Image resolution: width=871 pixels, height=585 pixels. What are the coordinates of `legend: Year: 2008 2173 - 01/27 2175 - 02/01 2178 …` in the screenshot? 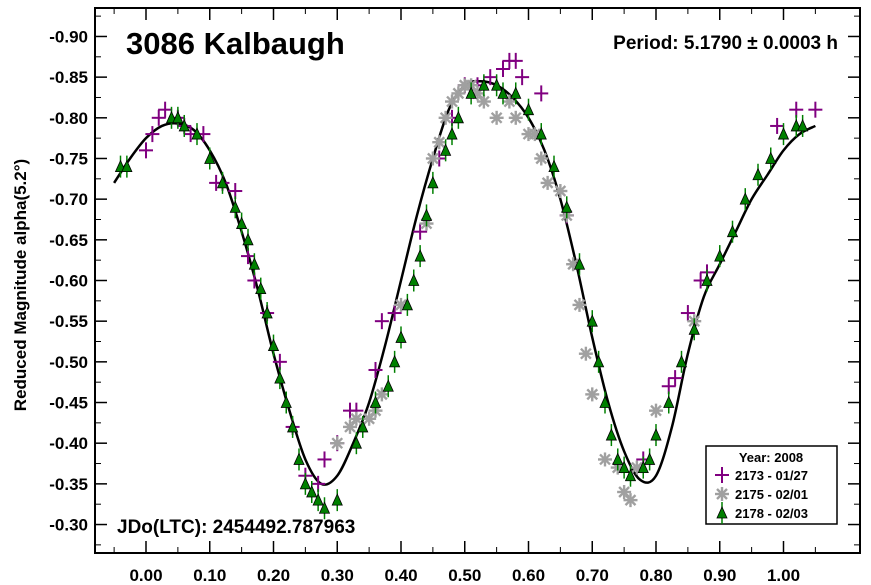 It's located at (771, 485).